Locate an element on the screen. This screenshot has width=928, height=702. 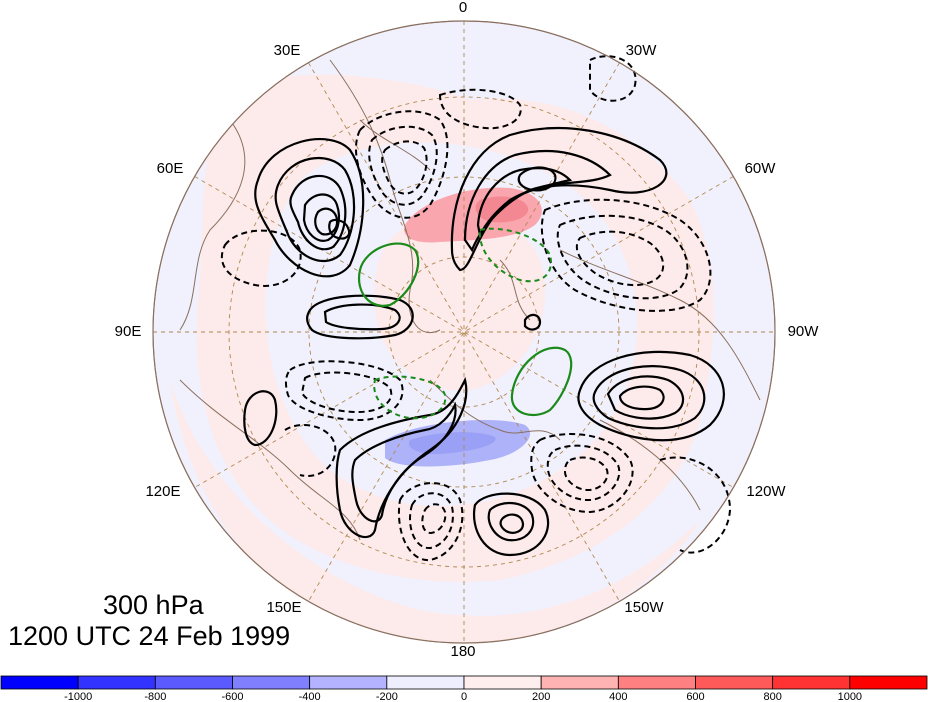
lon-label-30e: 30E is located at coordinates (287, 50).